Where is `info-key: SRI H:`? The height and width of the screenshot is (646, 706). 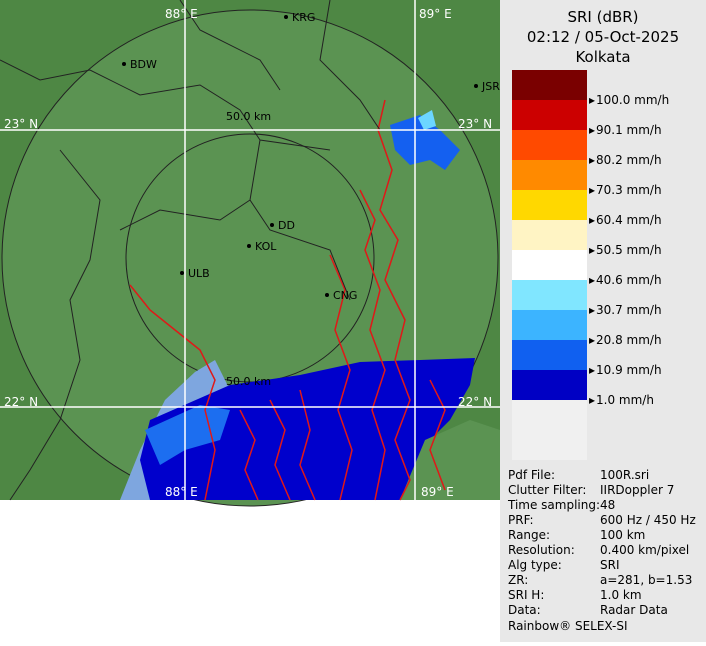 info-key: SRI H: is located at coordinates (526, 595).